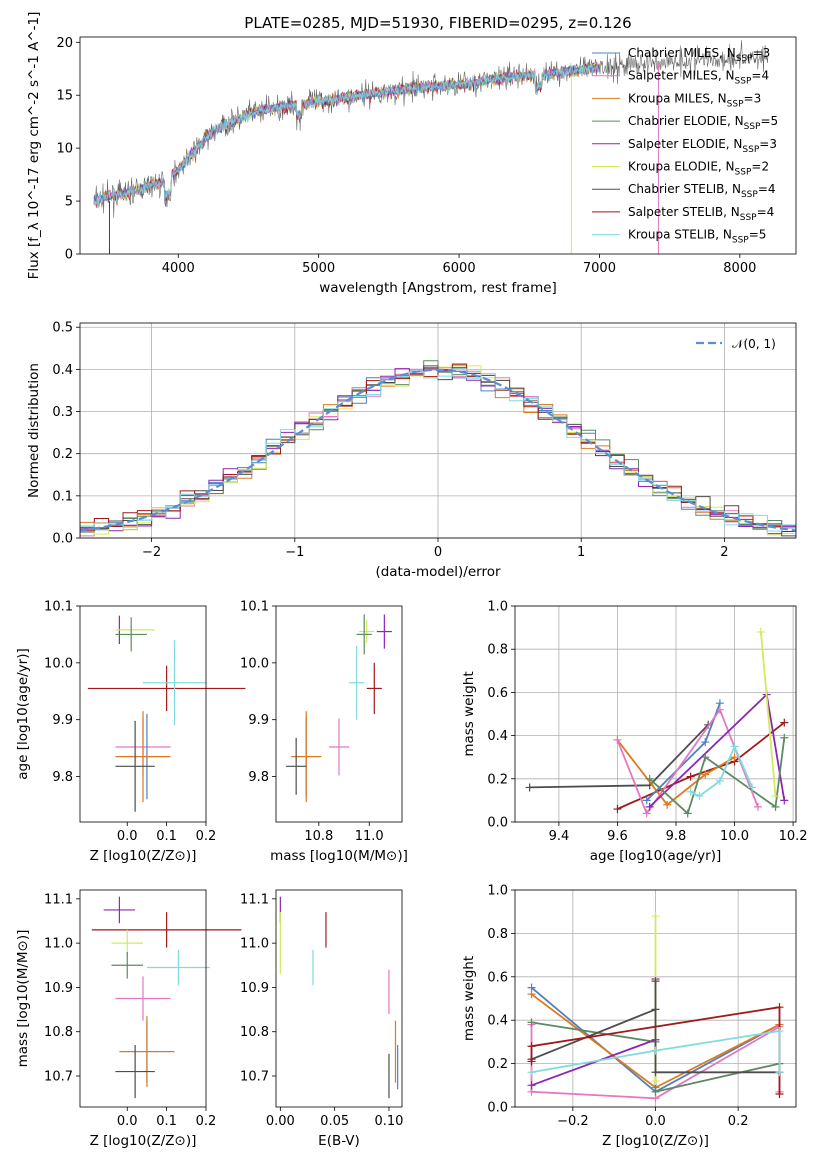  Describe the element at coordinates (721, 771) in the screenshot. I see `weight-series-kroupa-stelib` at that location.